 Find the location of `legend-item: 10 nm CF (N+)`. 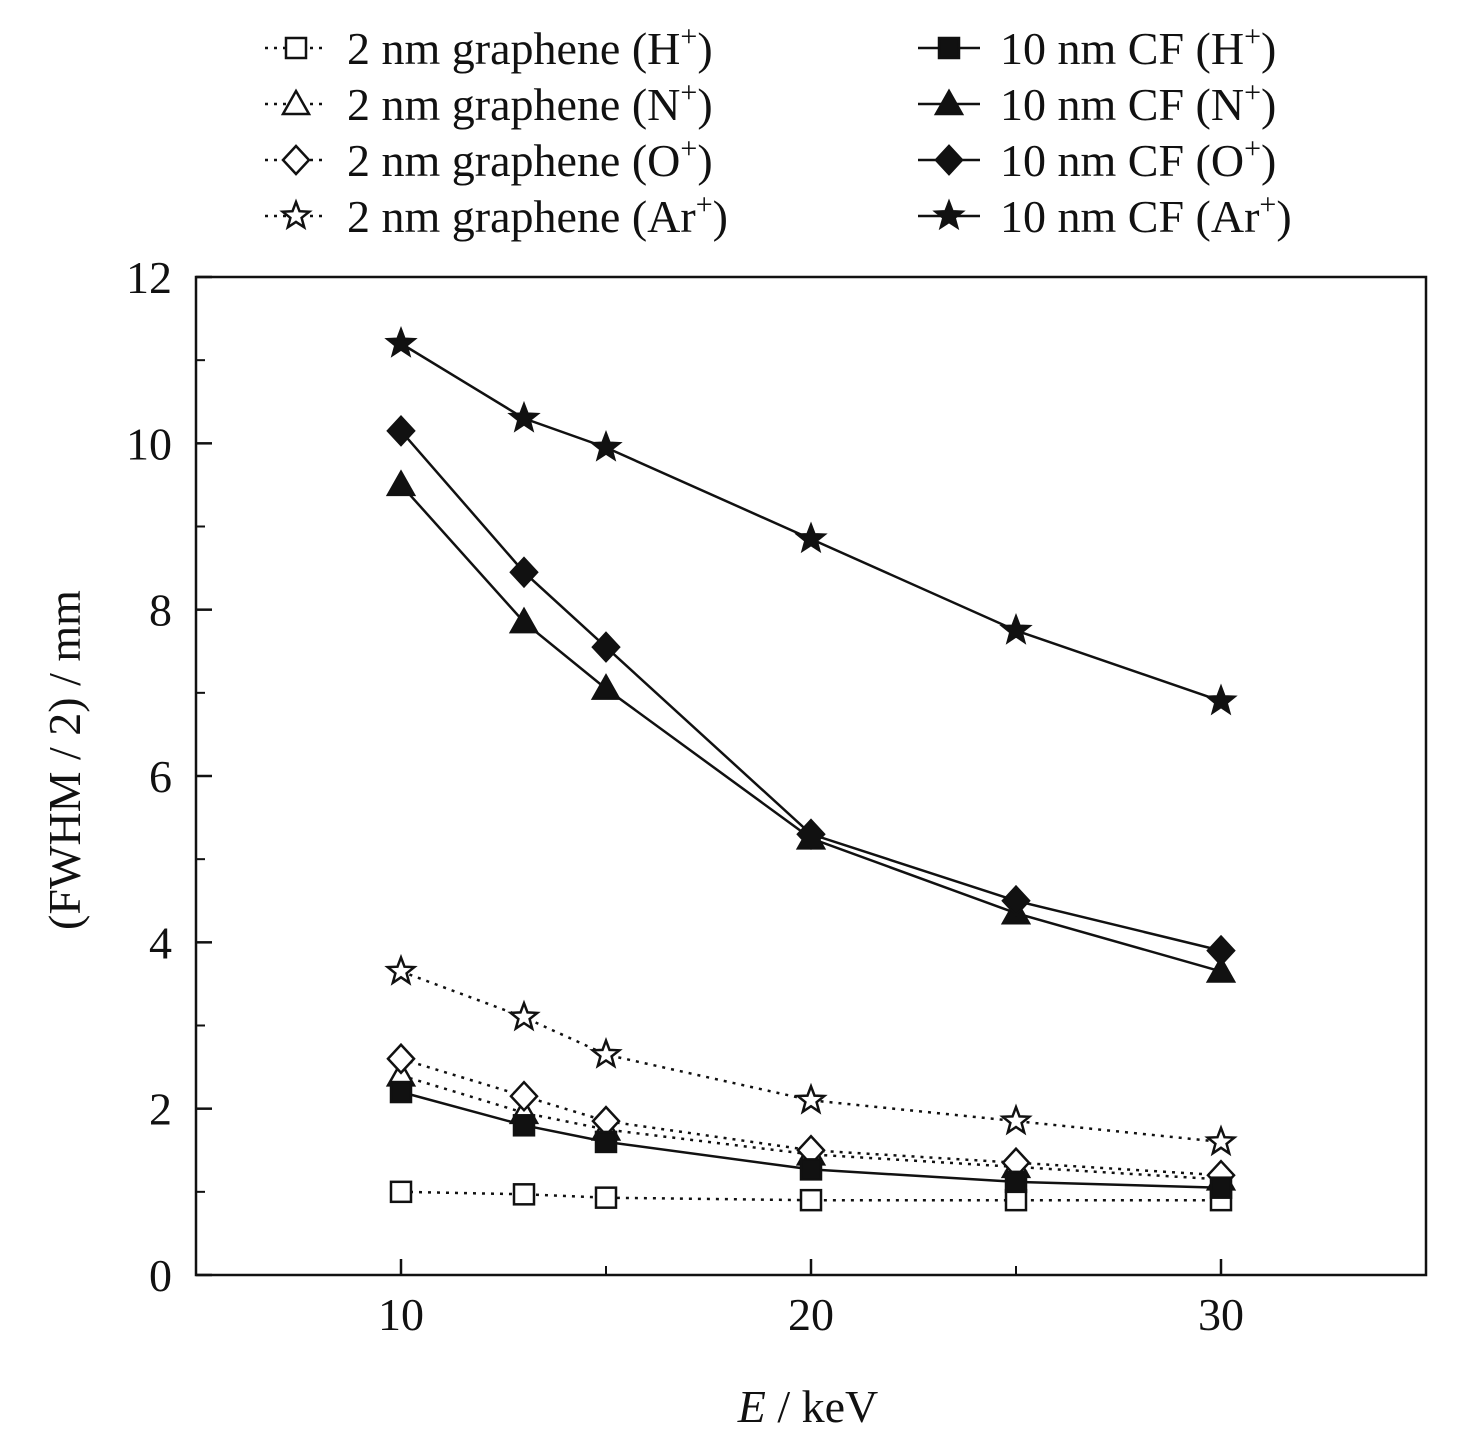

legend-item: 10 nm CF (N+) is located at coordinates (1097, 103).